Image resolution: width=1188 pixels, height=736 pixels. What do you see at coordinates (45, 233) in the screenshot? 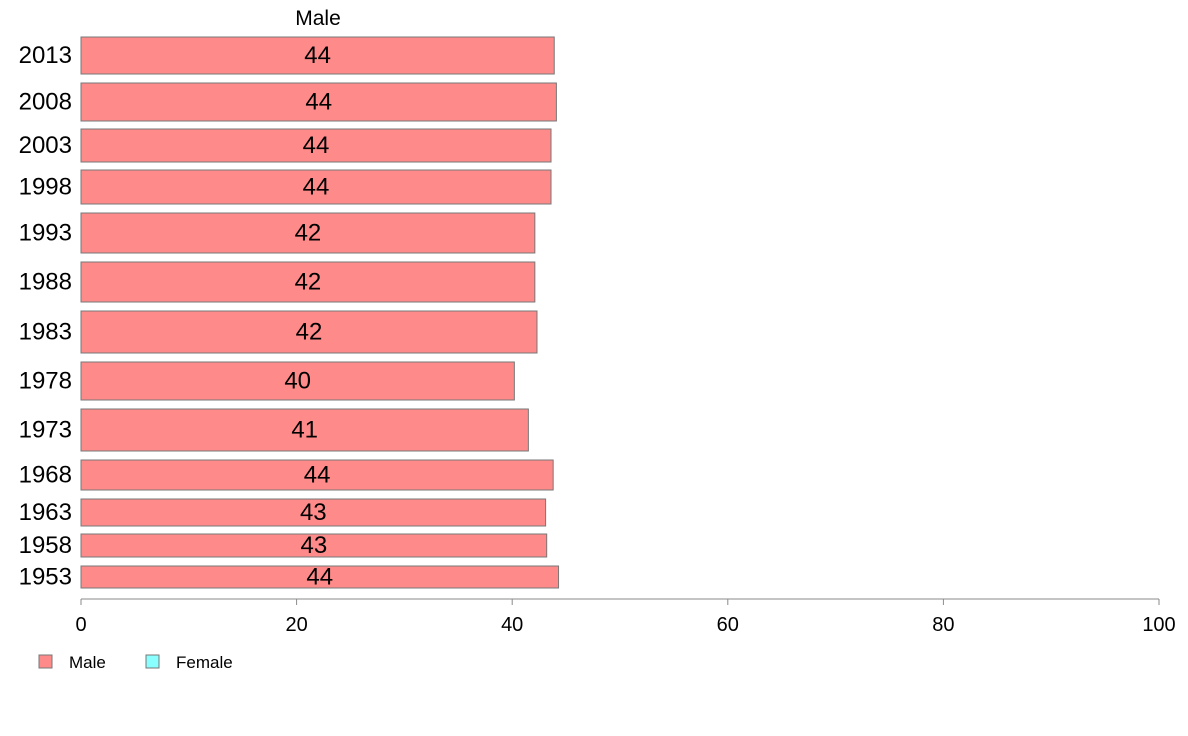
I see `category-label: 1993` at bounding box center [45, 233].